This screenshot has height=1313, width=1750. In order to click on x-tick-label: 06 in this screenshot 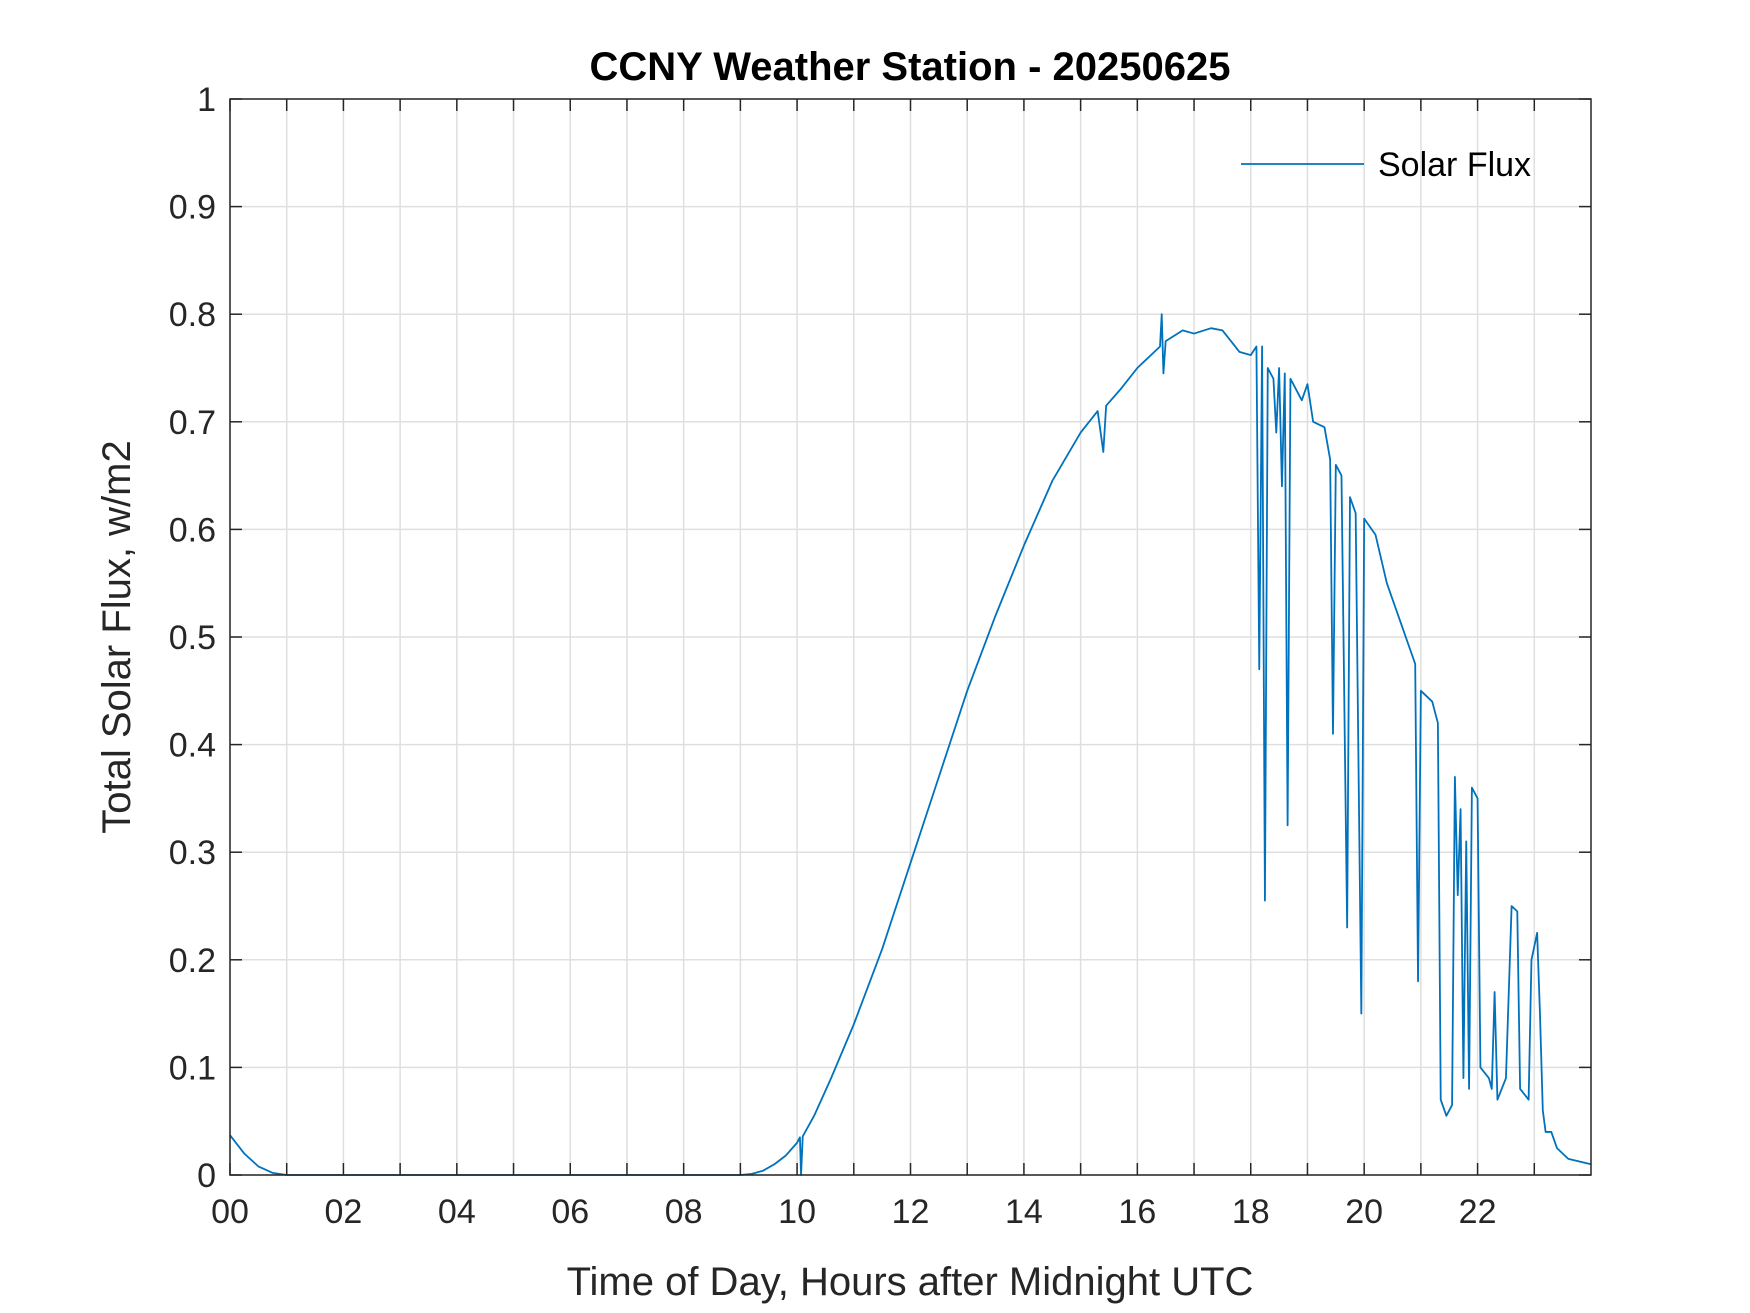, I will do `click(570, 1212)`.